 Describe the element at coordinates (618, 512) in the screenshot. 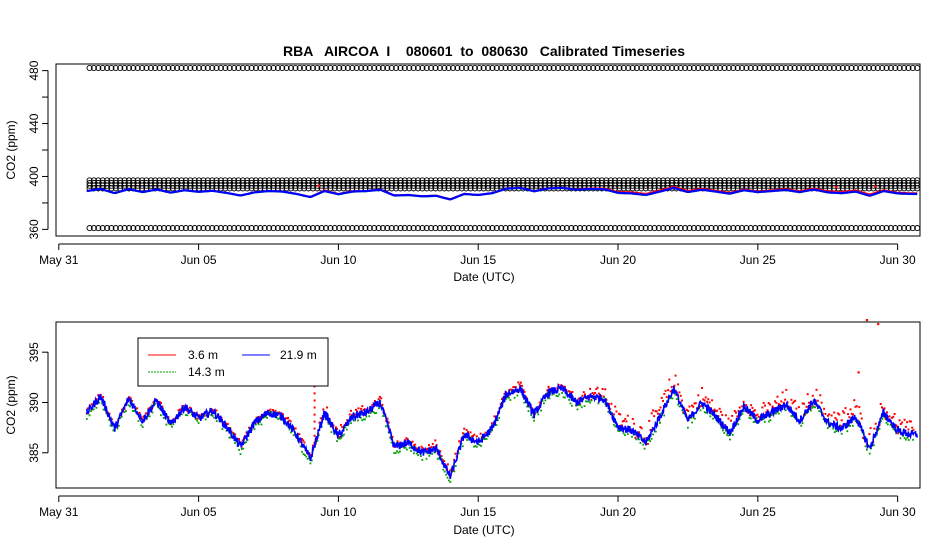

I see `bottom-x-tick-label: Jun 20` at that location.